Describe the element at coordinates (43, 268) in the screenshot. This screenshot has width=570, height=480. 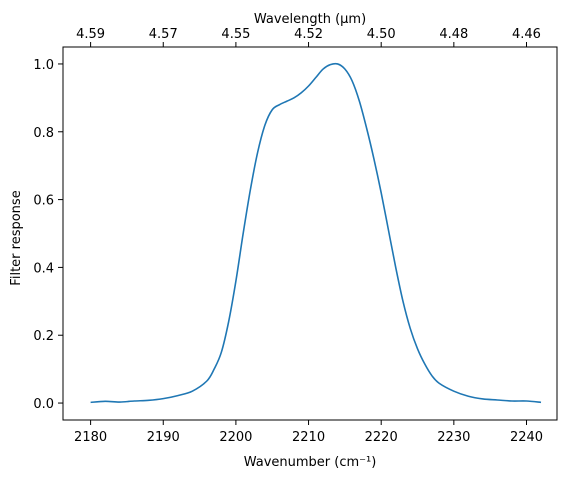
I see `y-tick-label: 0.4` at that location.